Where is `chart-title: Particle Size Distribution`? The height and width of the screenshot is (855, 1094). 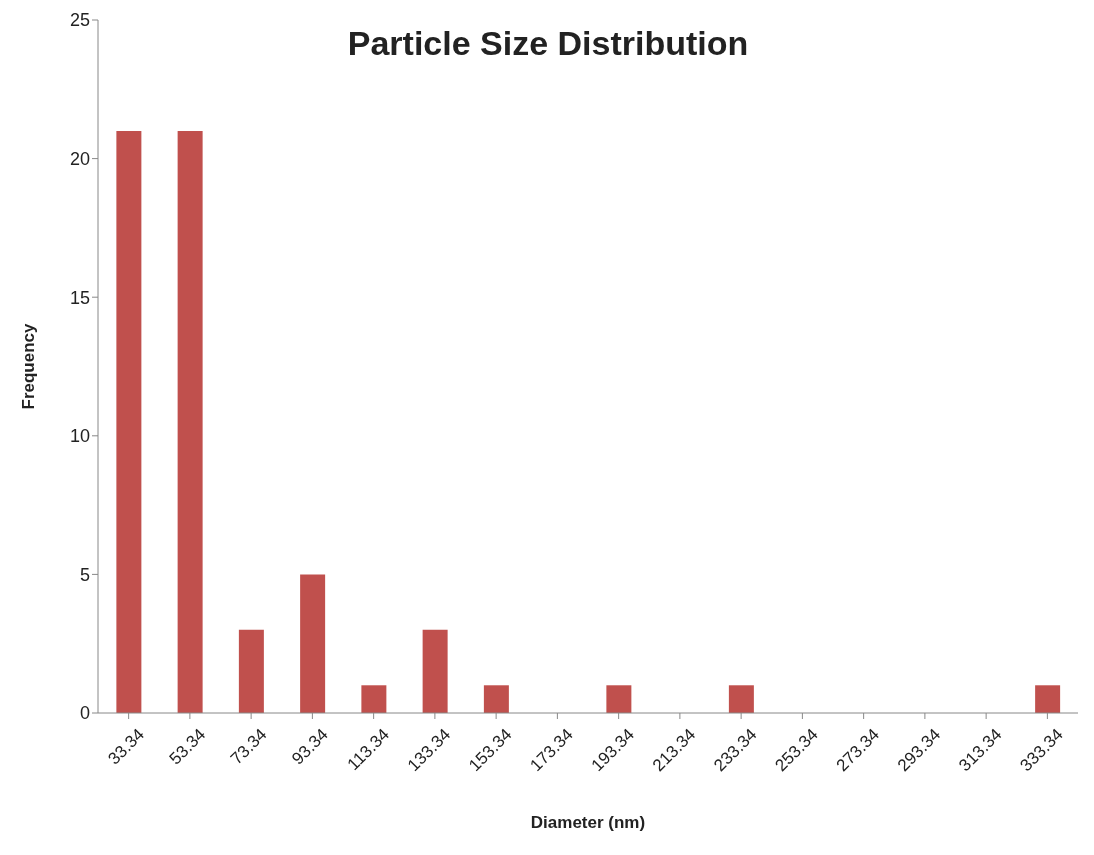 chart-title: Particle Size Distribution is located at coordinates (548, 43).